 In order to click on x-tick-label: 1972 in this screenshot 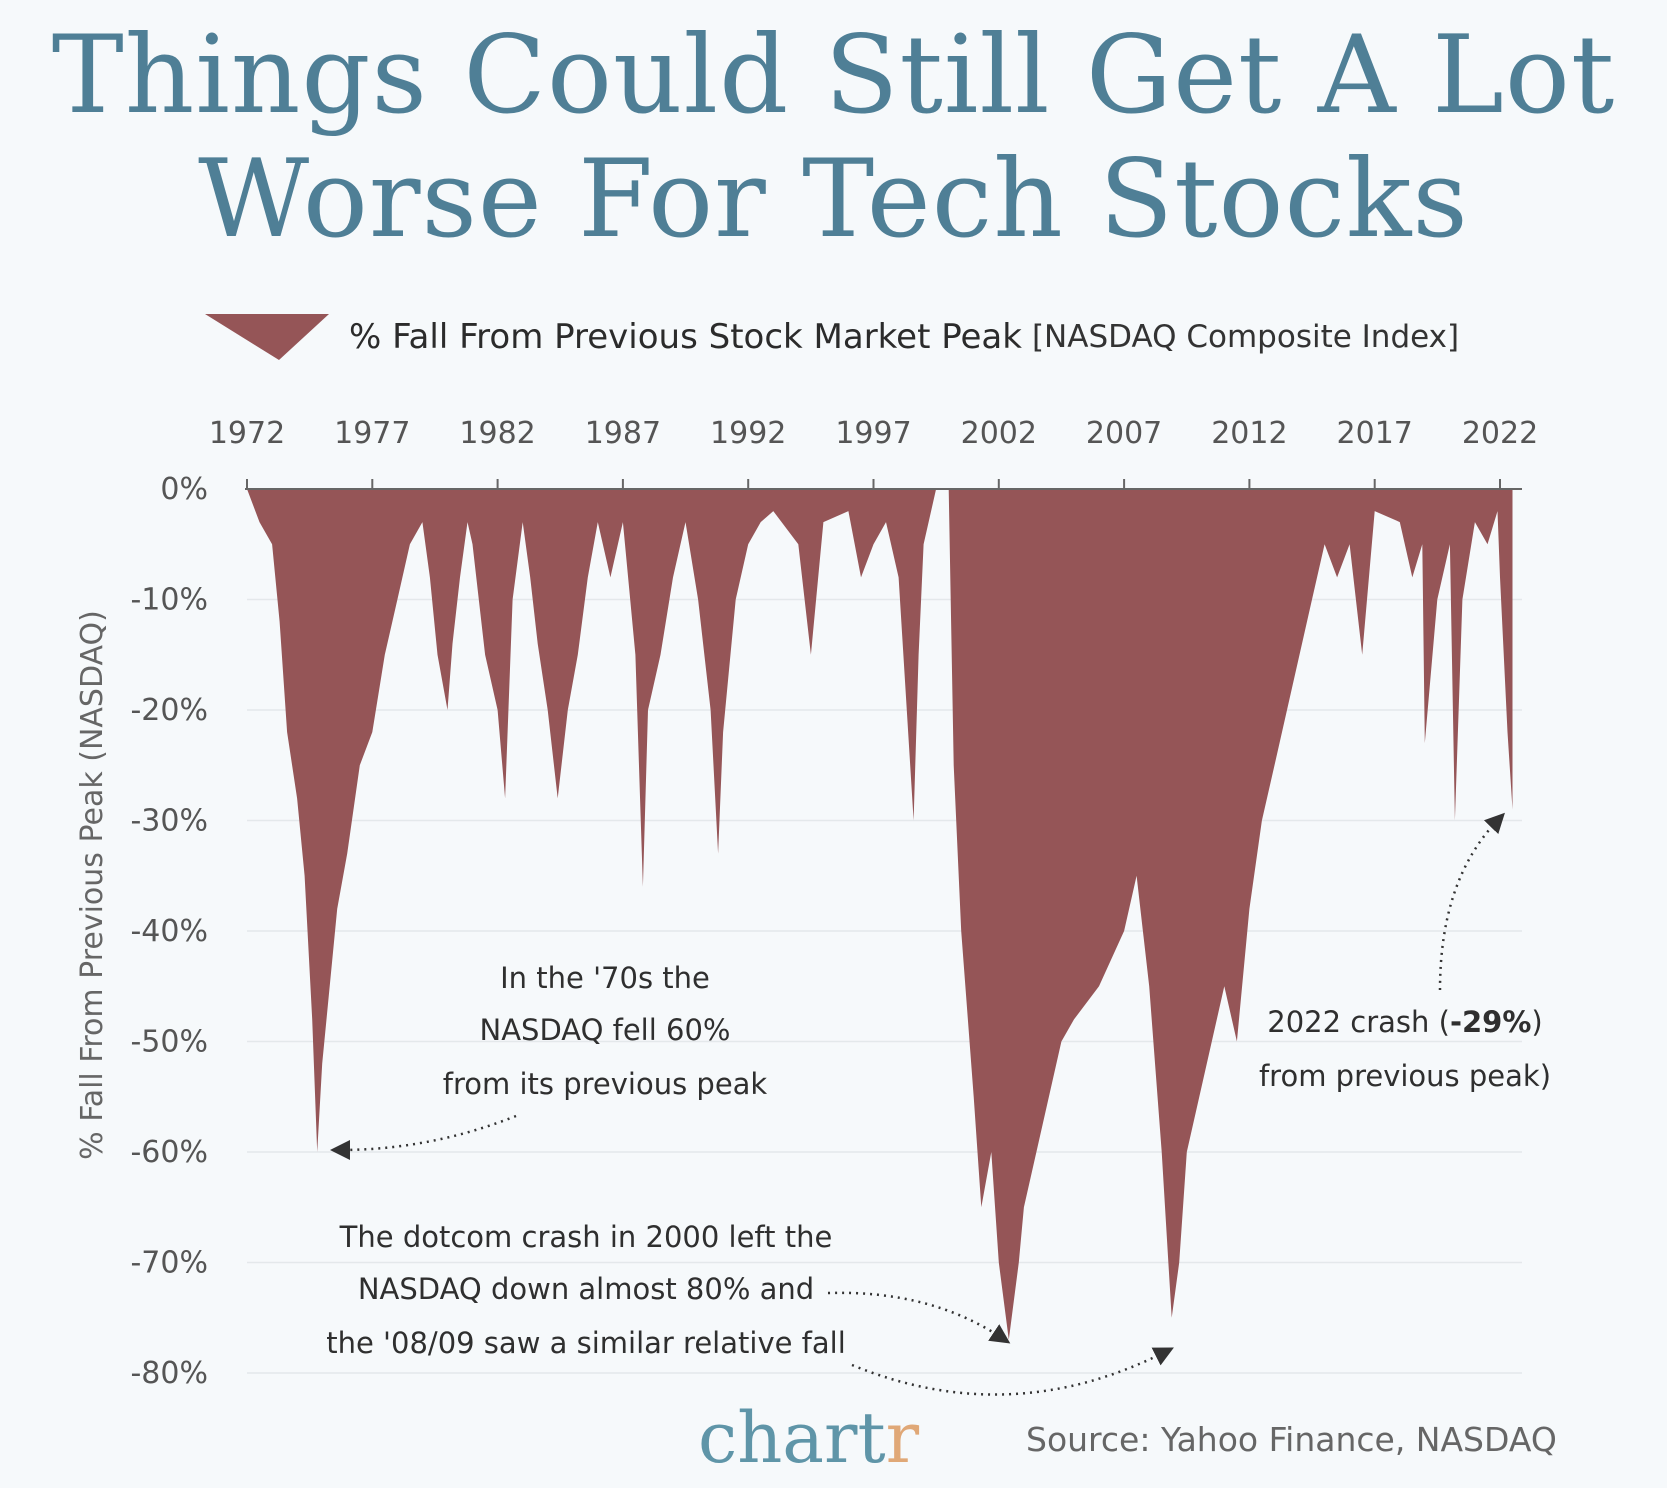, I will do `click(247, 433)`.